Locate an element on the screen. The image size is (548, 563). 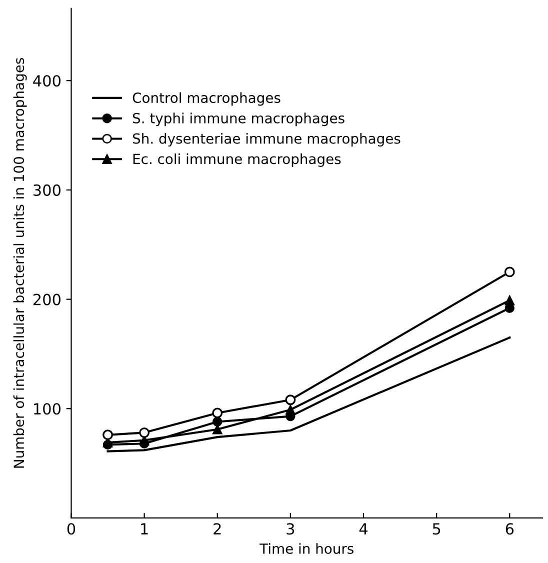
y-tick-label: 100 is located at coordinates (47, 409).